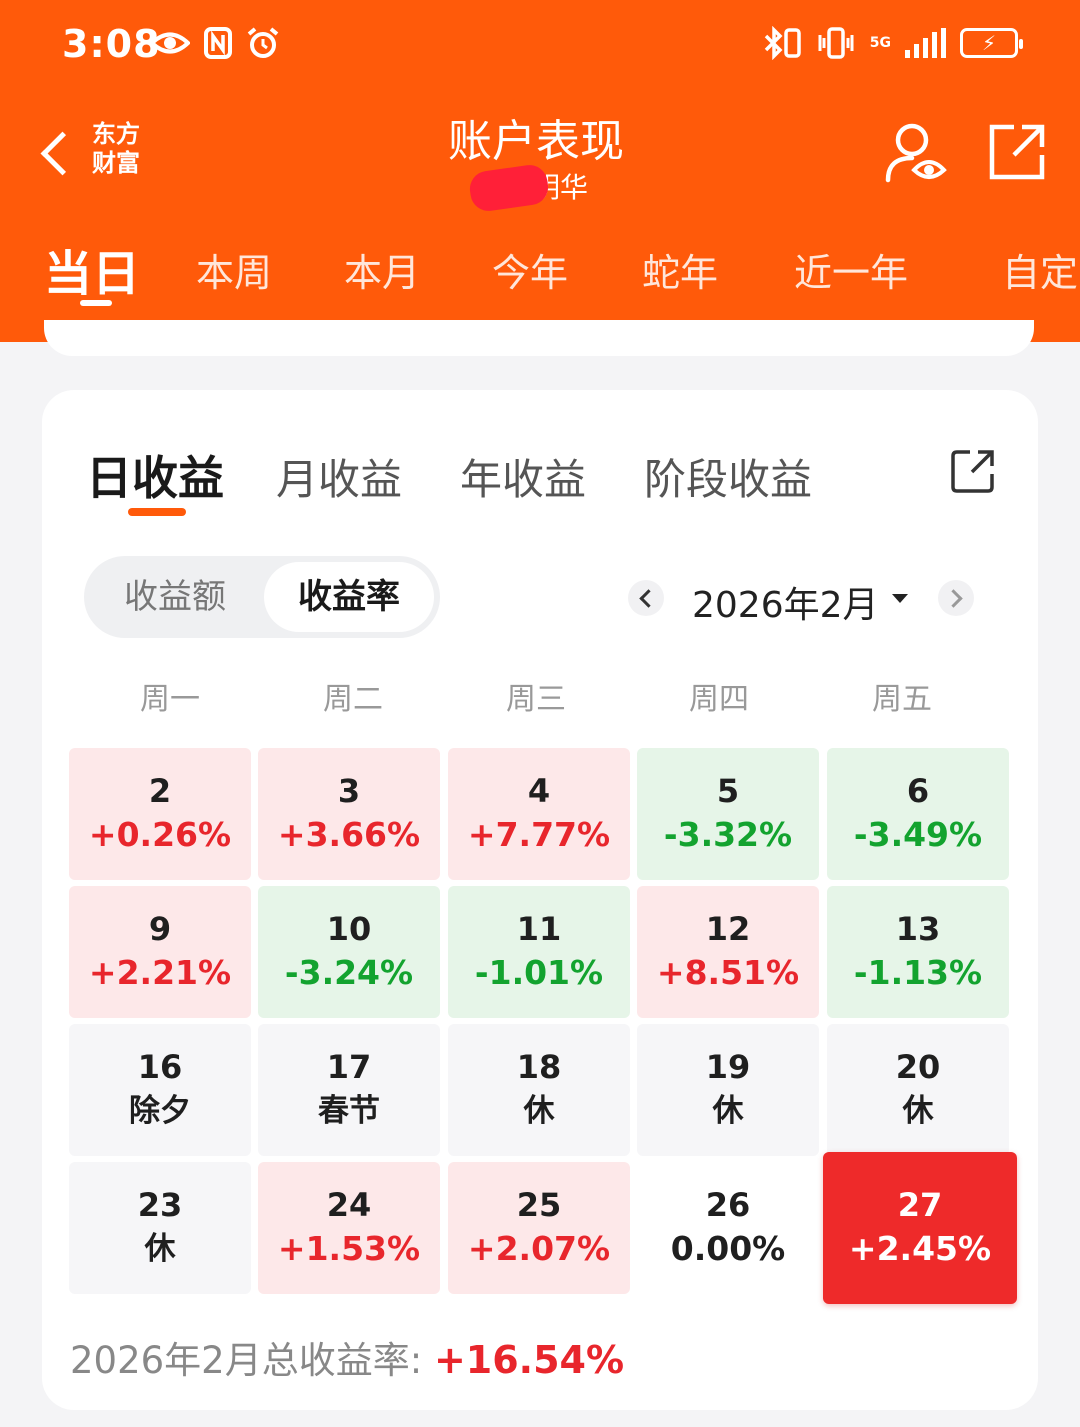  What do you see at coordinates (973, 471) in the screenshot?
I see `export-icon` at bounding box center [973, 471].